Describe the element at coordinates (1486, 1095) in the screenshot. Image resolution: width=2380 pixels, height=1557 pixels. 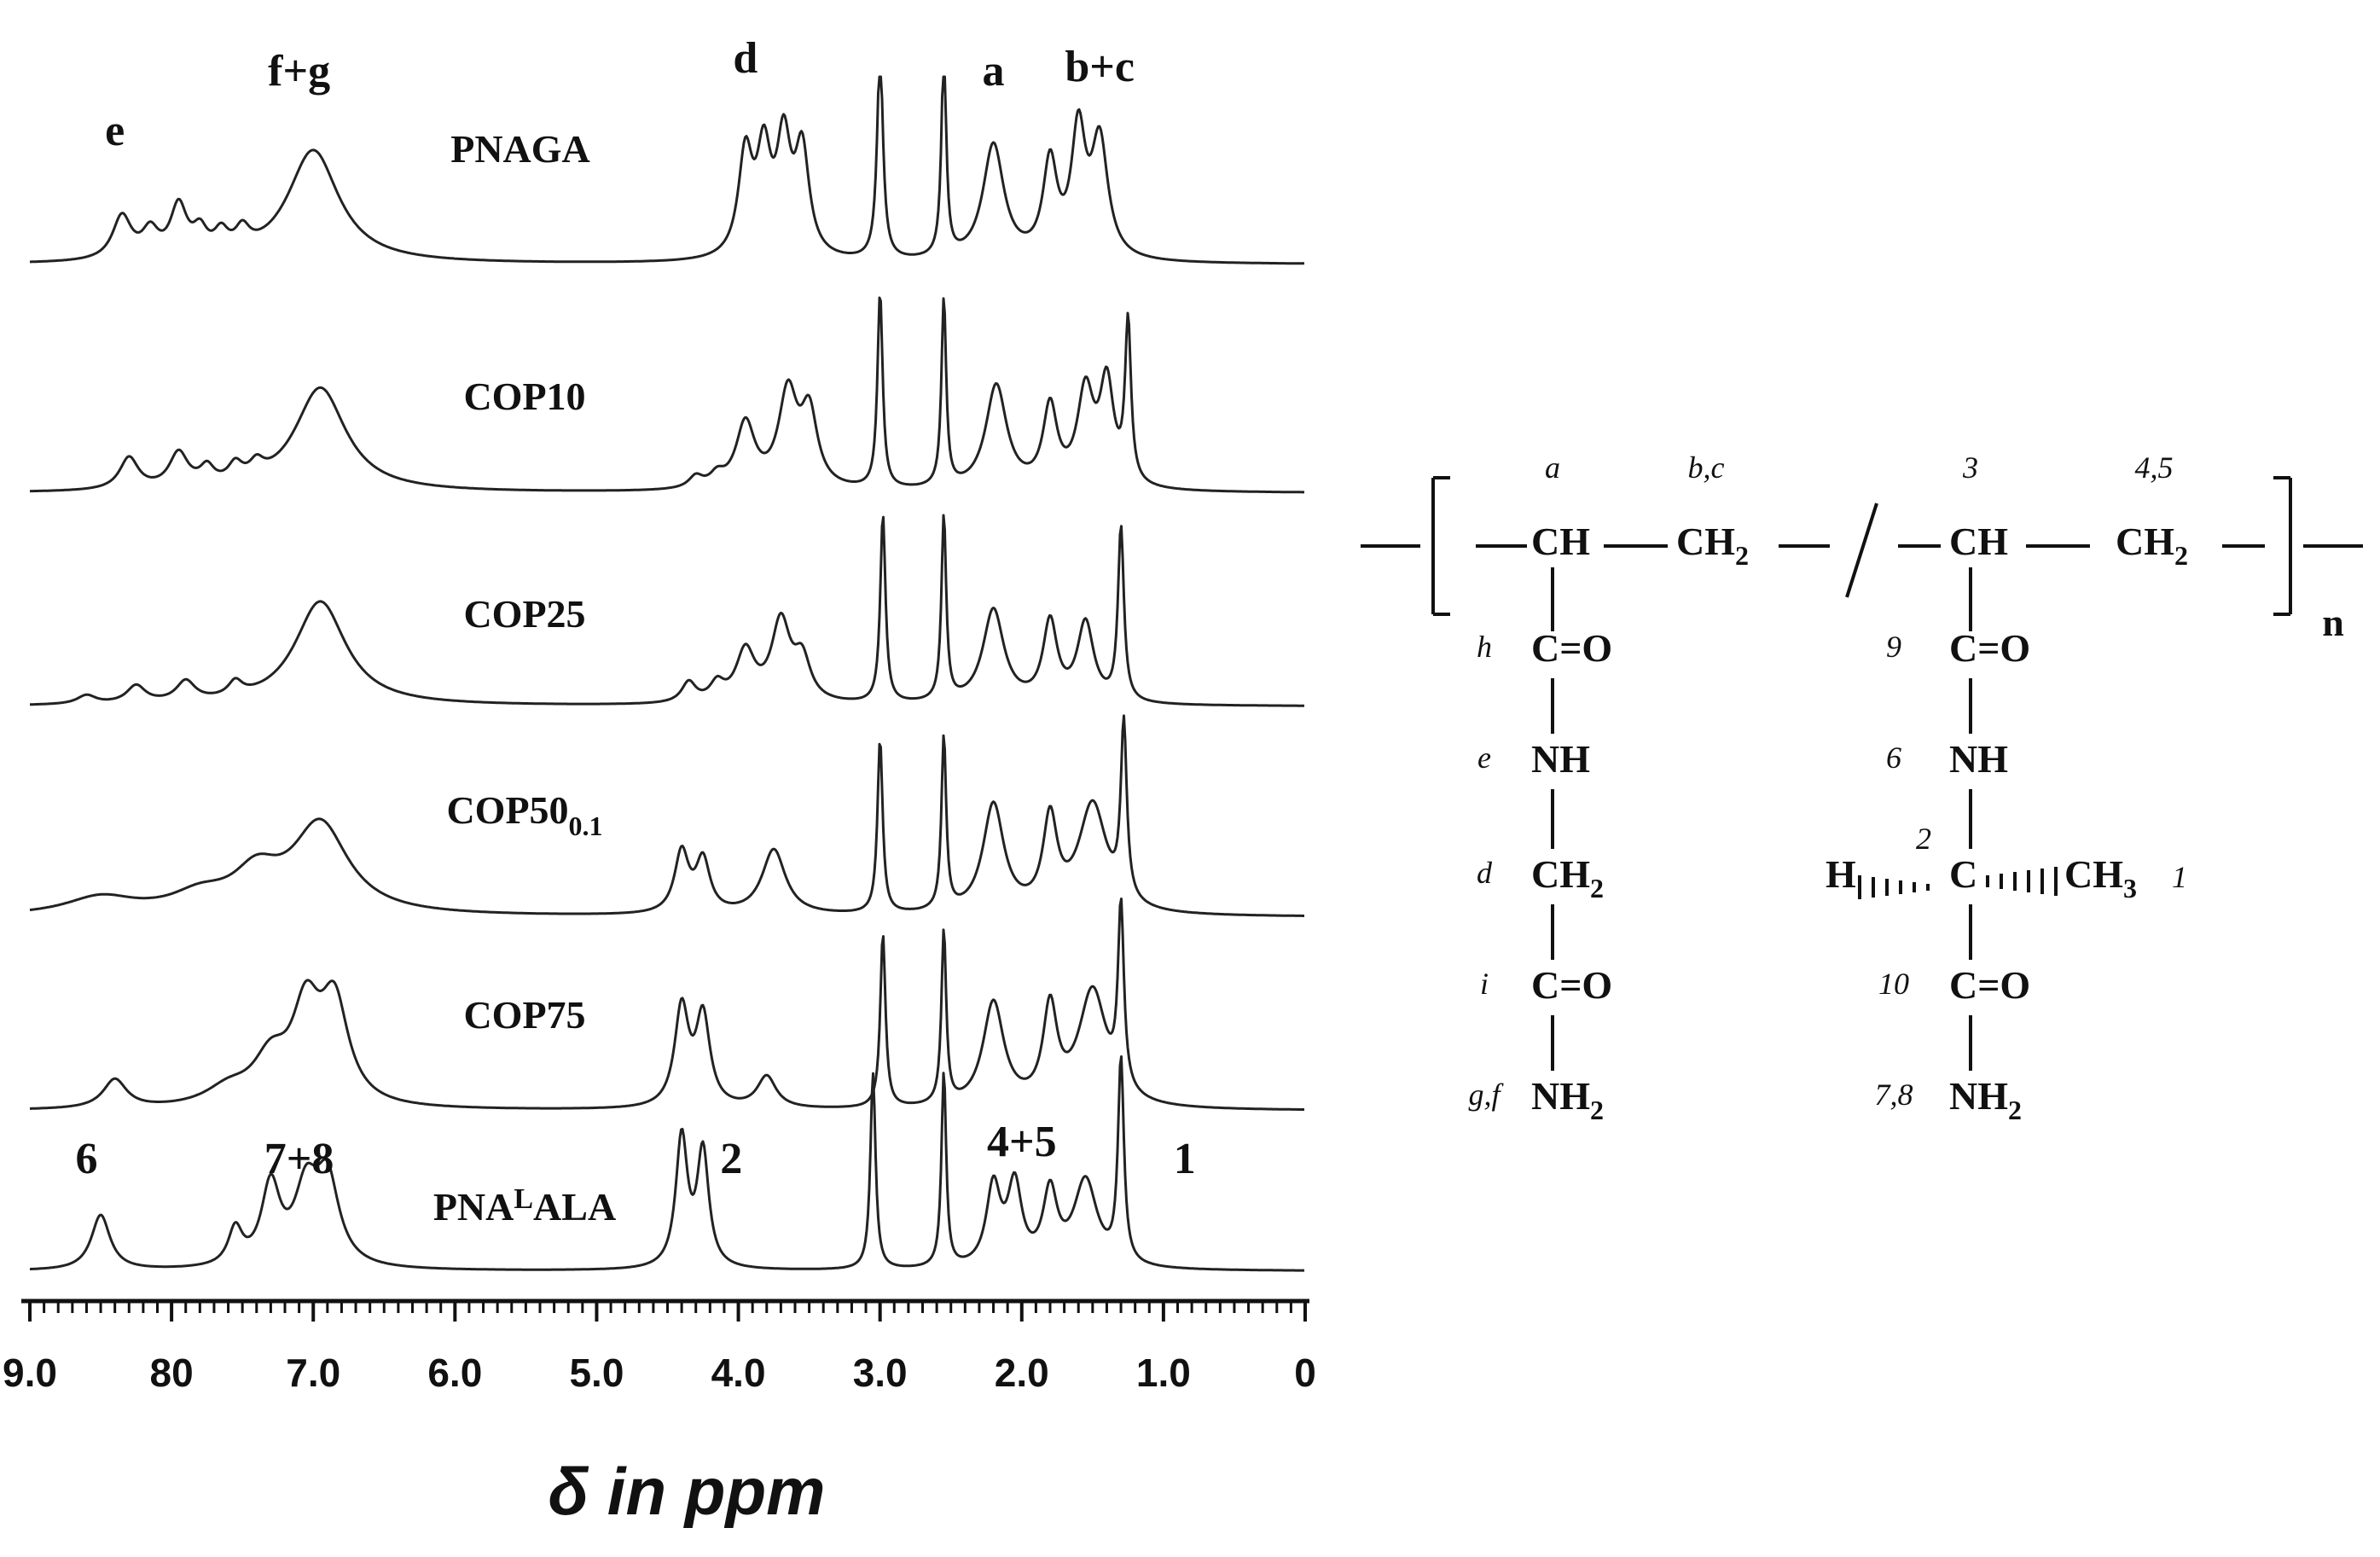
I see `side-label: g,f` at that location.